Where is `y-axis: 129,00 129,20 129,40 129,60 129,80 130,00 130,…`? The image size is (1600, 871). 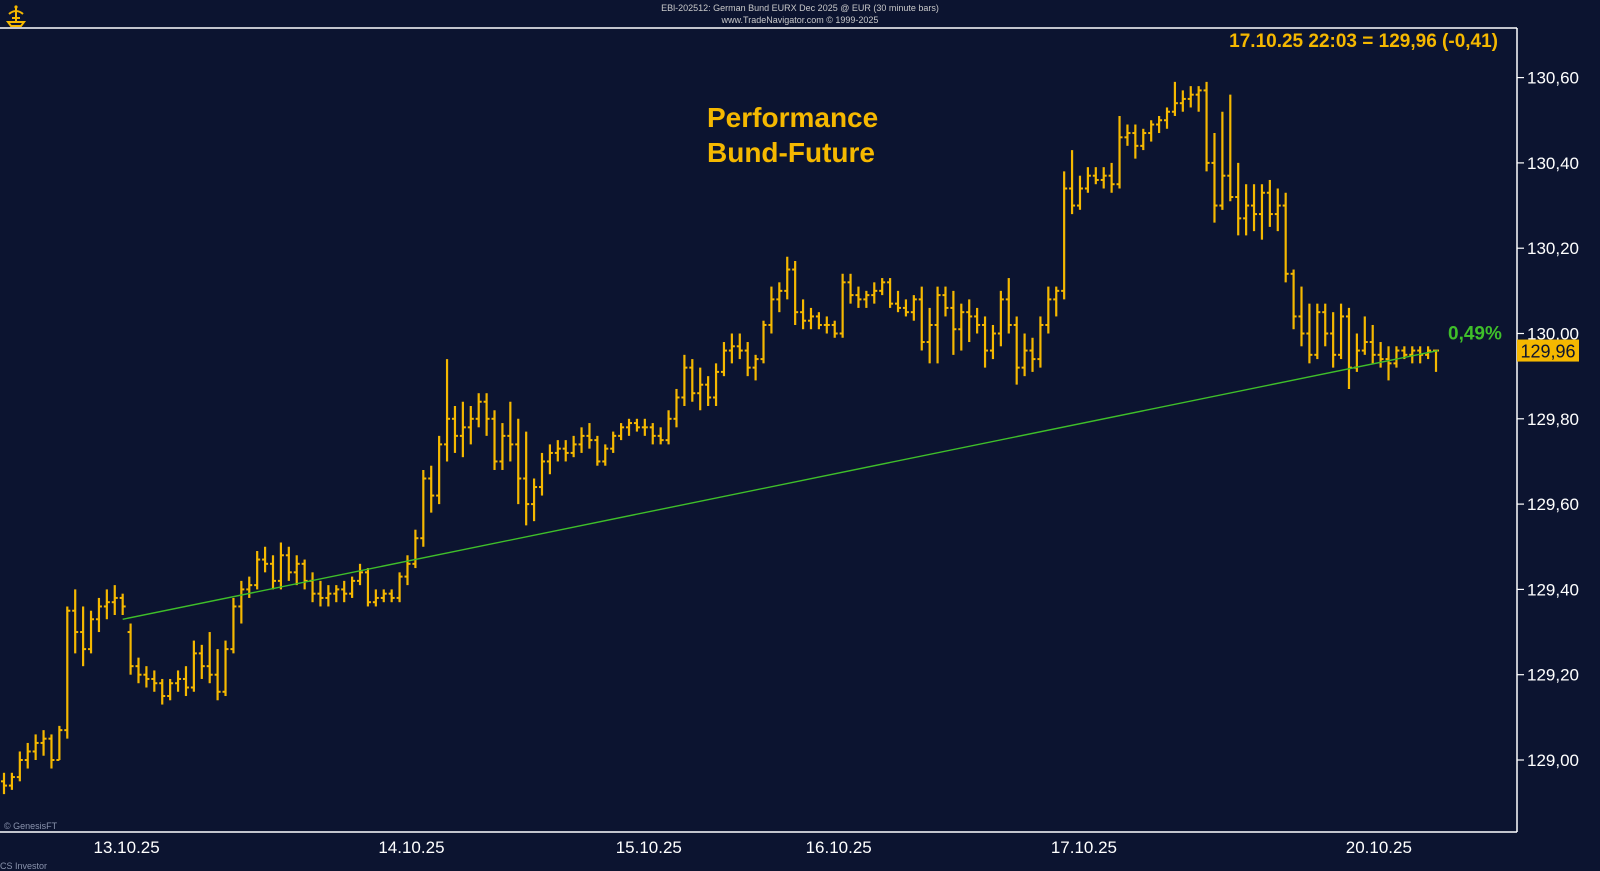
y-axis: 129,00 129,20 129,40 129,60 129,80 130,00 130,… is located at coordinates (1548, 419).